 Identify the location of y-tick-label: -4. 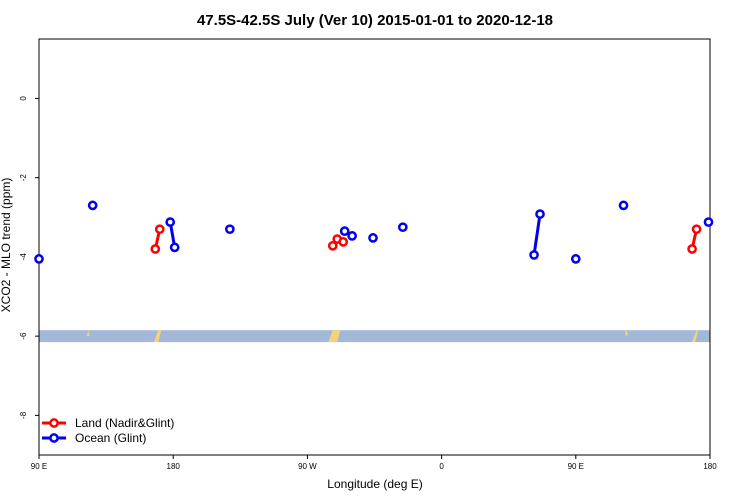
(23, 257).